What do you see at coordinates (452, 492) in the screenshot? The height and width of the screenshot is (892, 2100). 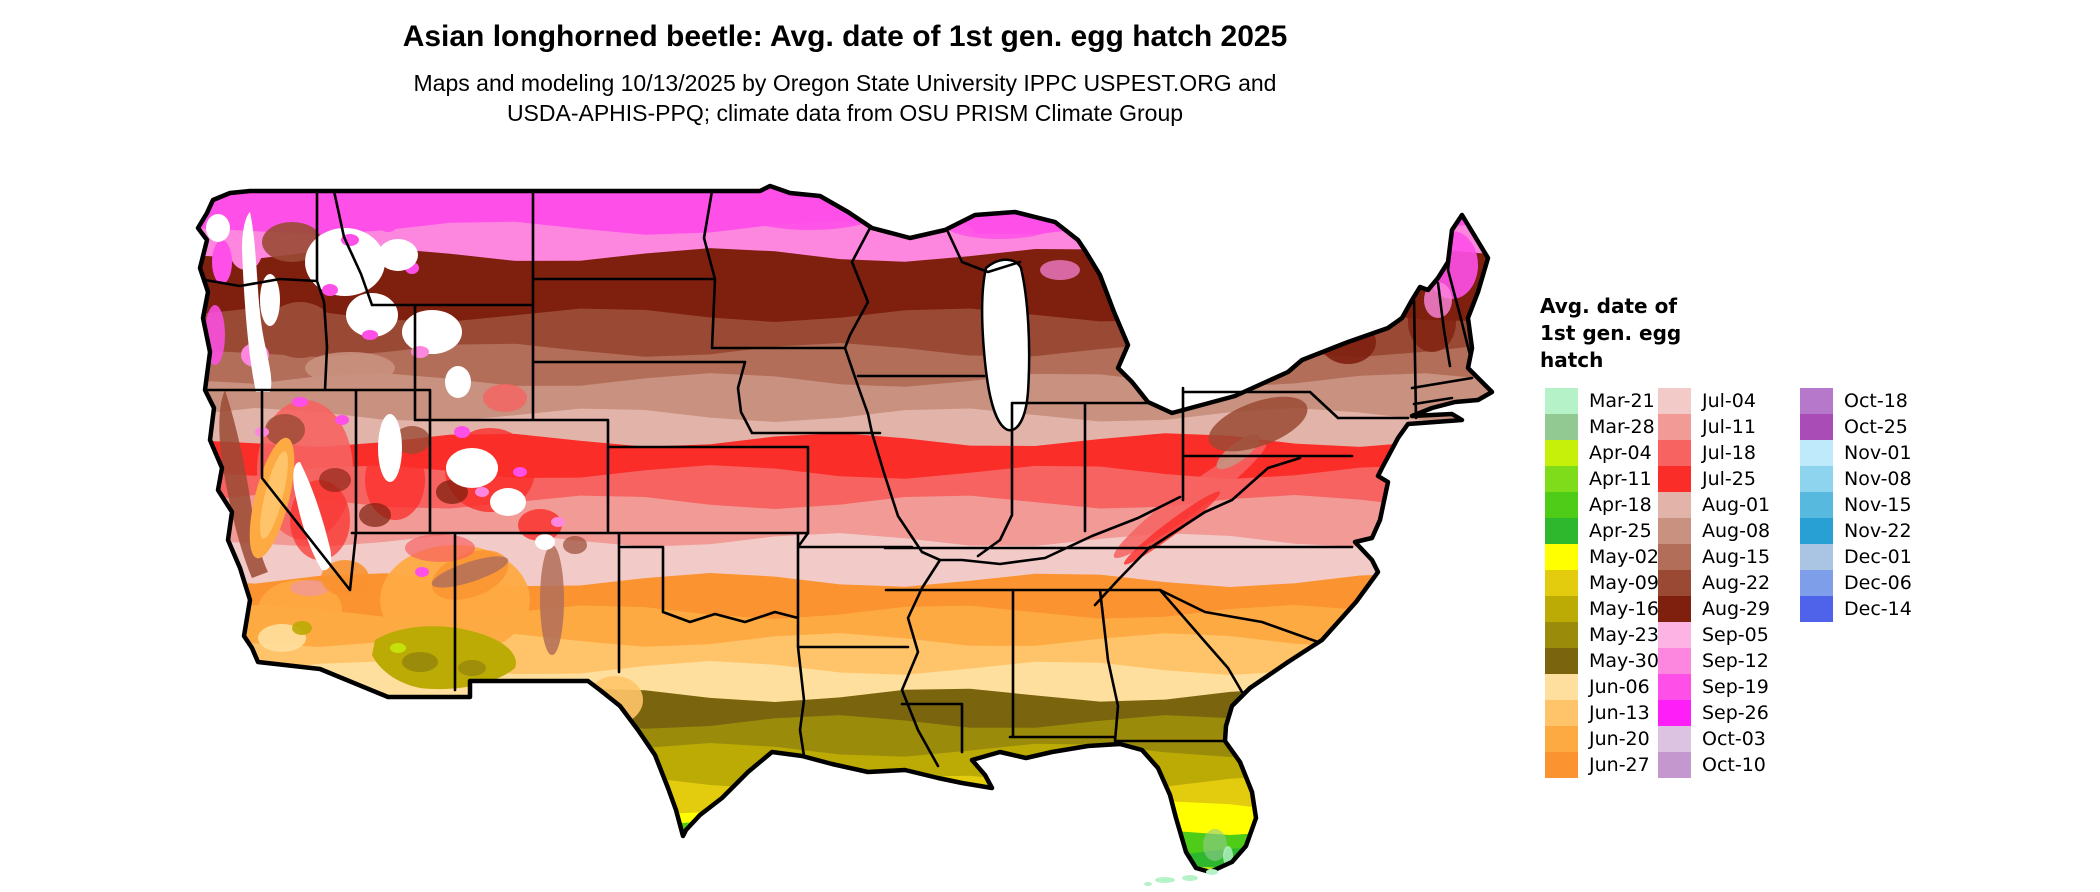 I see `colorado-brown-patch` at bounding box center [452, 492].